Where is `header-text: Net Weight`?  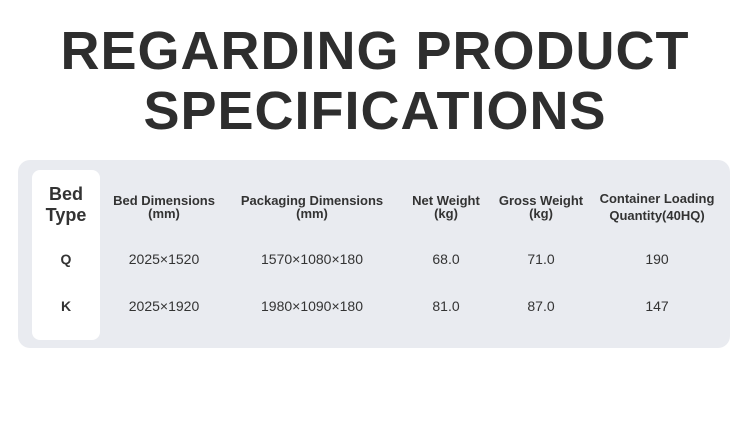 header-text: Net Weight is located at coordinates (446, 200).